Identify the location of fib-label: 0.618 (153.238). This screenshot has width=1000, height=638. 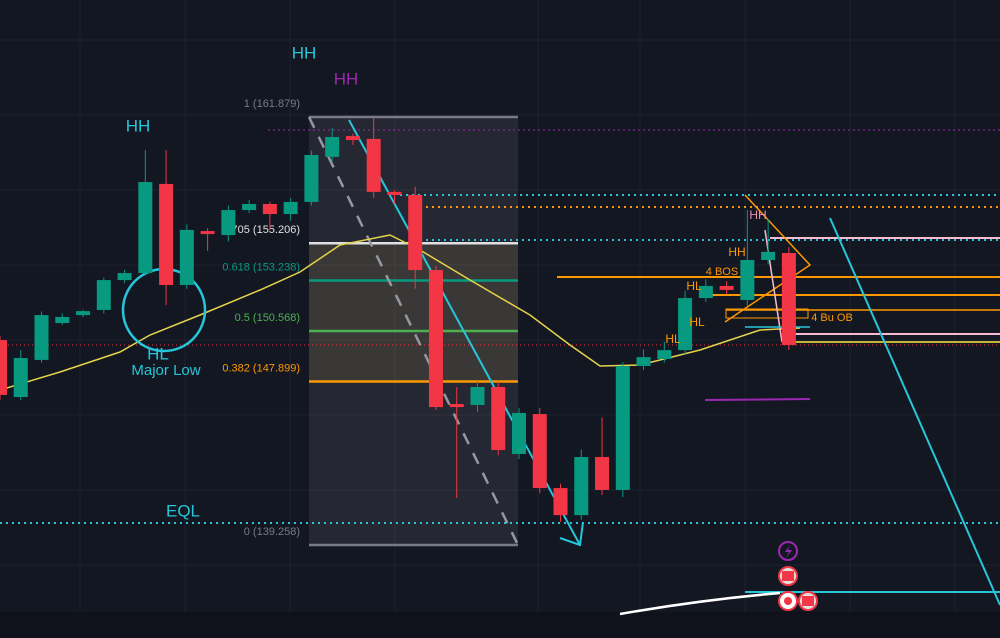
(261, 267).